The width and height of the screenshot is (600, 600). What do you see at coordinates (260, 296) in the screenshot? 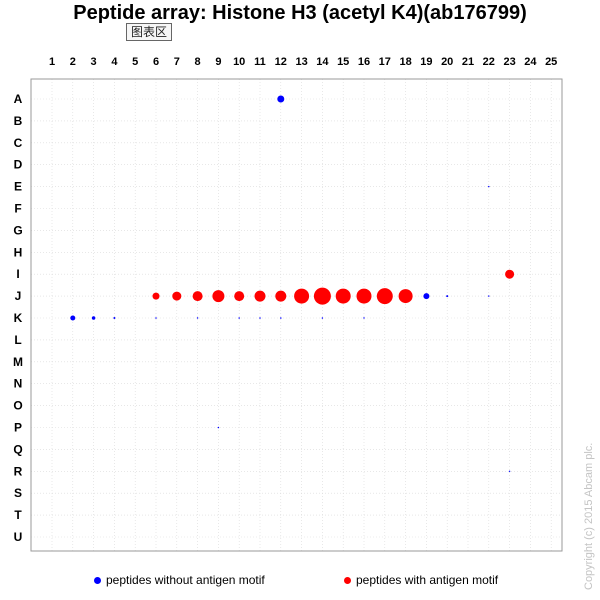
I see `point-with-motif-J11` at bounding box center [260, 296].